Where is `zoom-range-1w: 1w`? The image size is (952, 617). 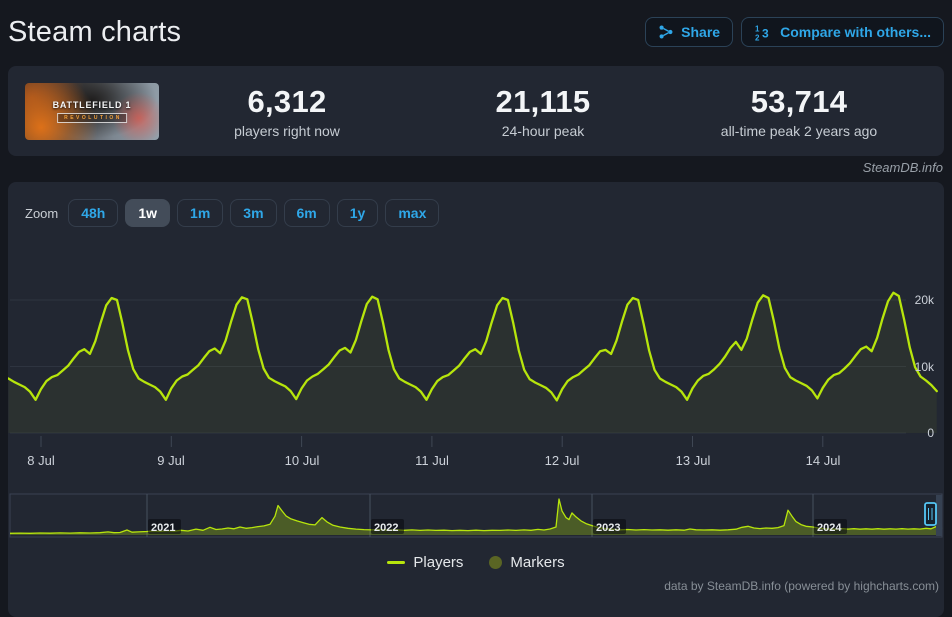 zoom-range-1w: 1w is located at coordinates (148, 213).